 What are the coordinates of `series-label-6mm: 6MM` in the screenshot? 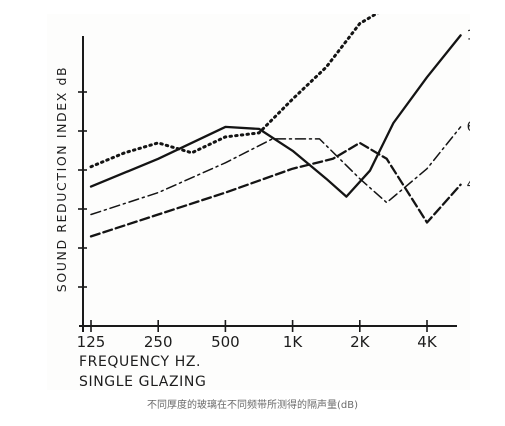 It's located at (468, 127).